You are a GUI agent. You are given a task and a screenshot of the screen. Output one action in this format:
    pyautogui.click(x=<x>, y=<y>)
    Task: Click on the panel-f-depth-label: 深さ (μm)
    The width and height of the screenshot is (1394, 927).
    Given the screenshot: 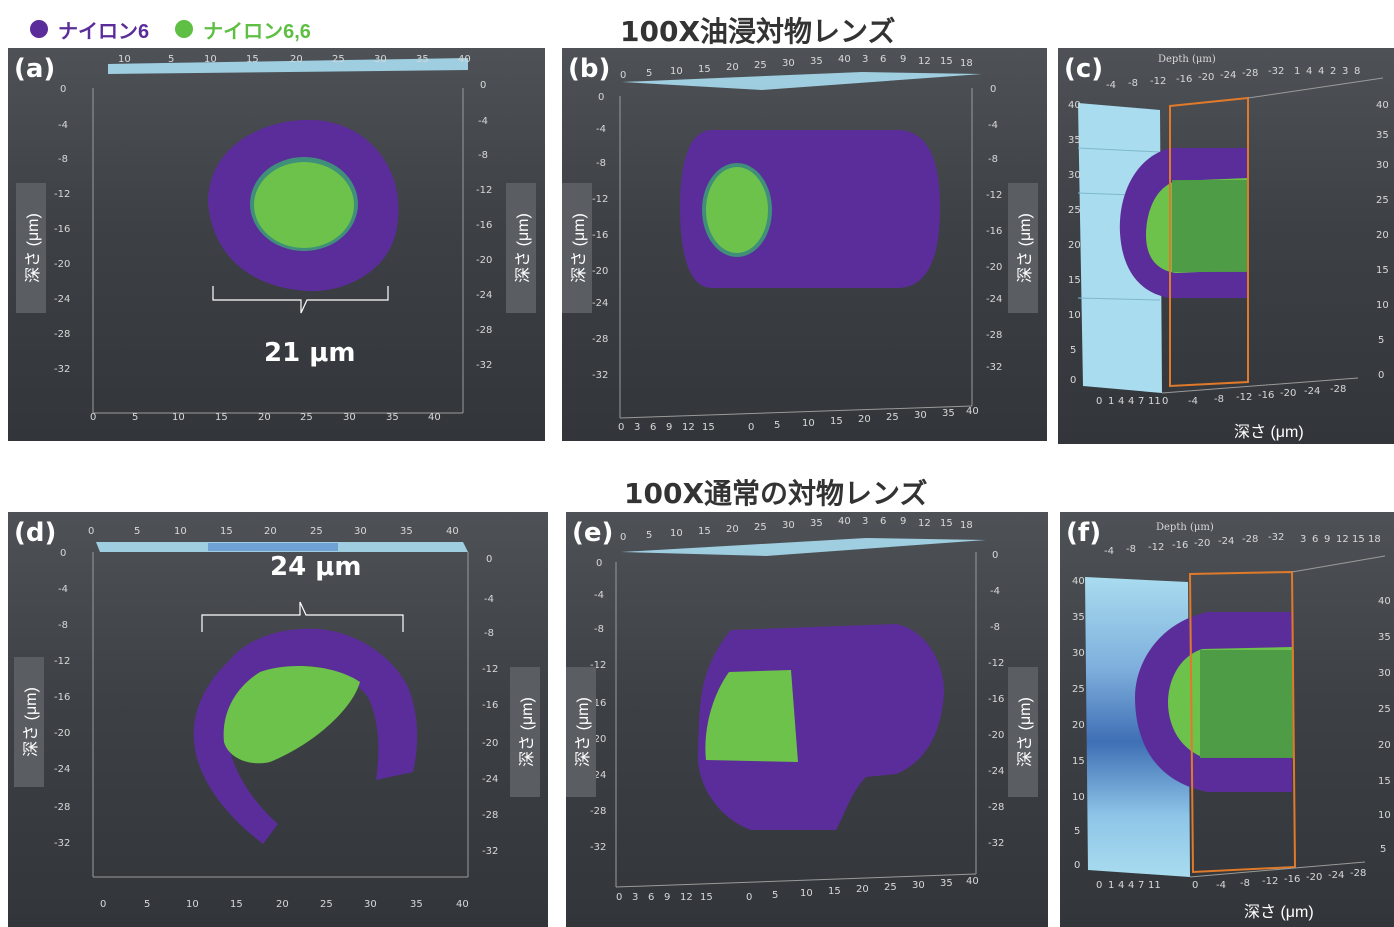 What is the action you would take?
    pyautogui.click(x=1279, y=912)
    